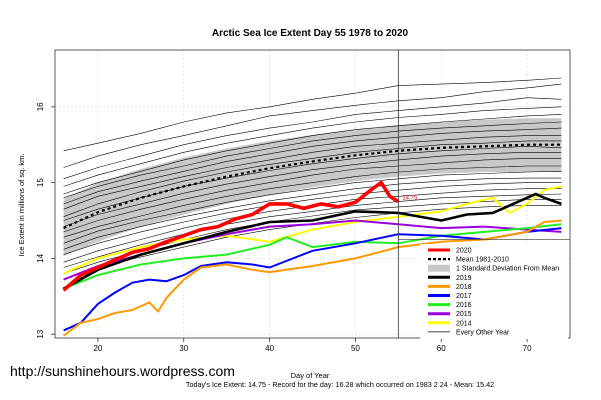  What do you see at coordinates (439, 268) in the screenshot?
I see `legend-swatch` at bounding box center [439, 268].